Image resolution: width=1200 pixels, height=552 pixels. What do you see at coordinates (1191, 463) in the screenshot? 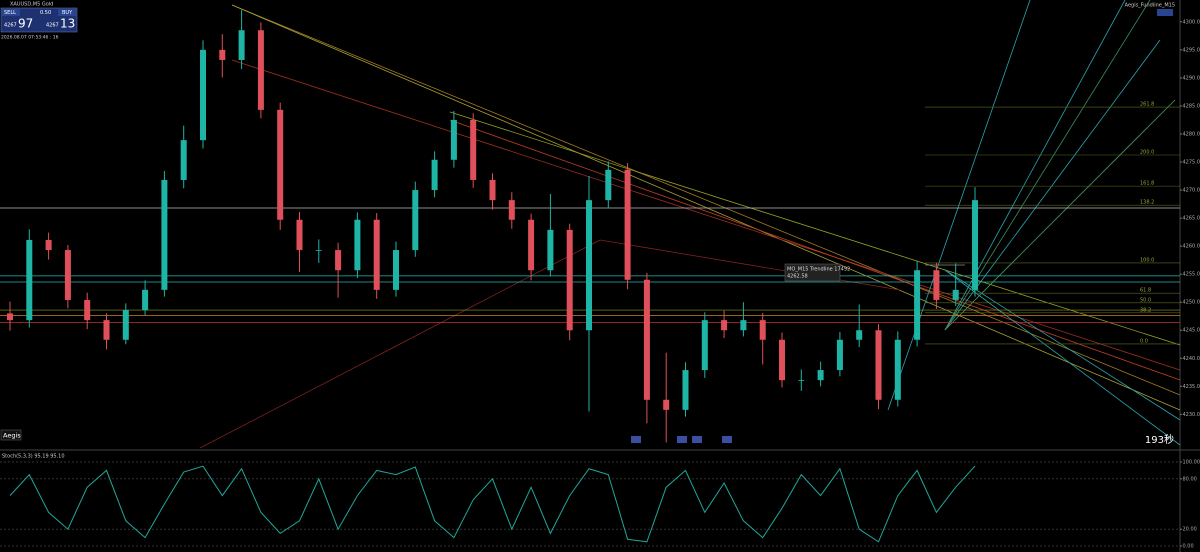
I see `y-tick-label: 100.00` at bounding box center [1191, 463].